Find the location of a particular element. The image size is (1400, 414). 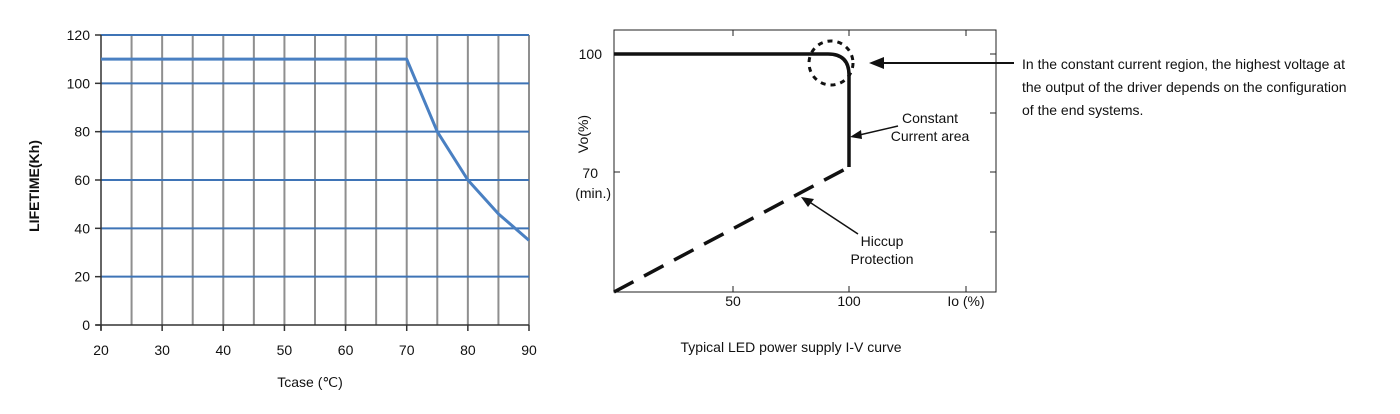

iv-cc-label-line1: Constant is located at coordinates (930, 118).